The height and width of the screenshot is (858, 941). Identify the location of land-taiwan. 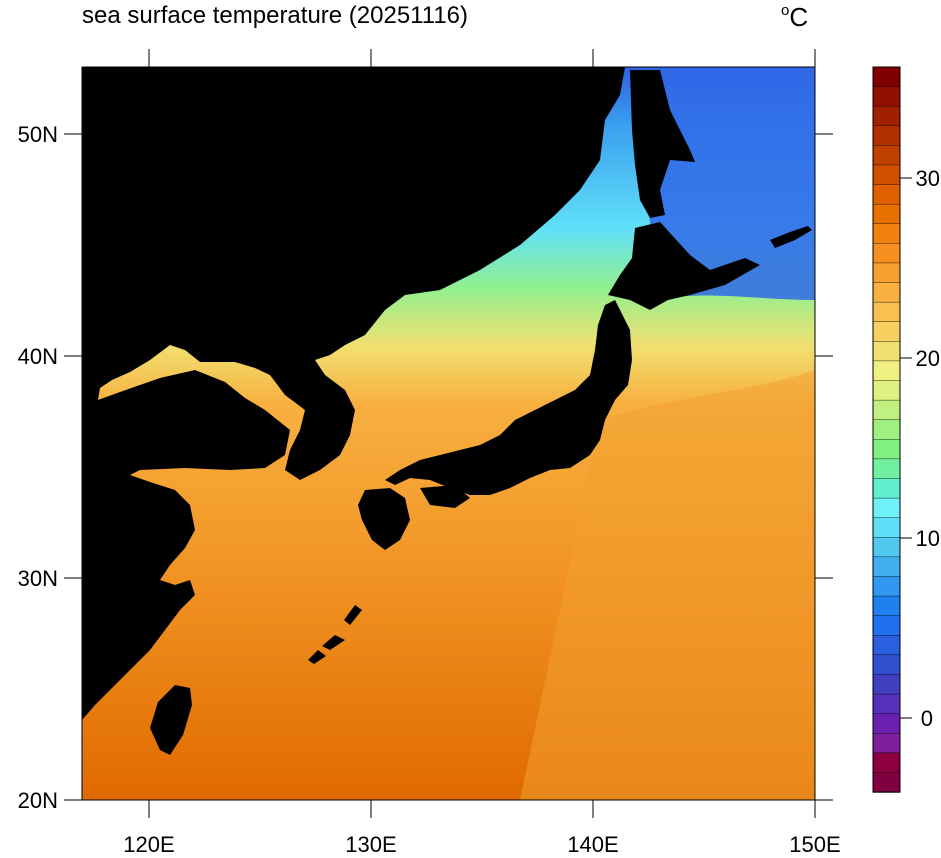
(171, 720).